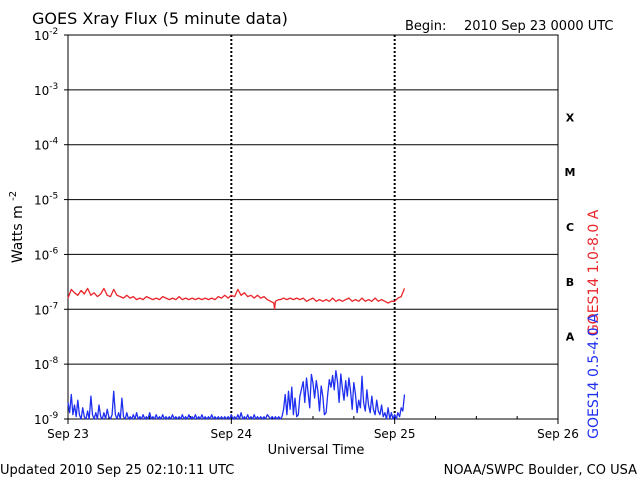 This screenshot has width=640, height=480. Describe the element at coordinates (160, 18) in the screenshot. I see `chart-title: GOES Xray Flux (5 minute data)` at that location.